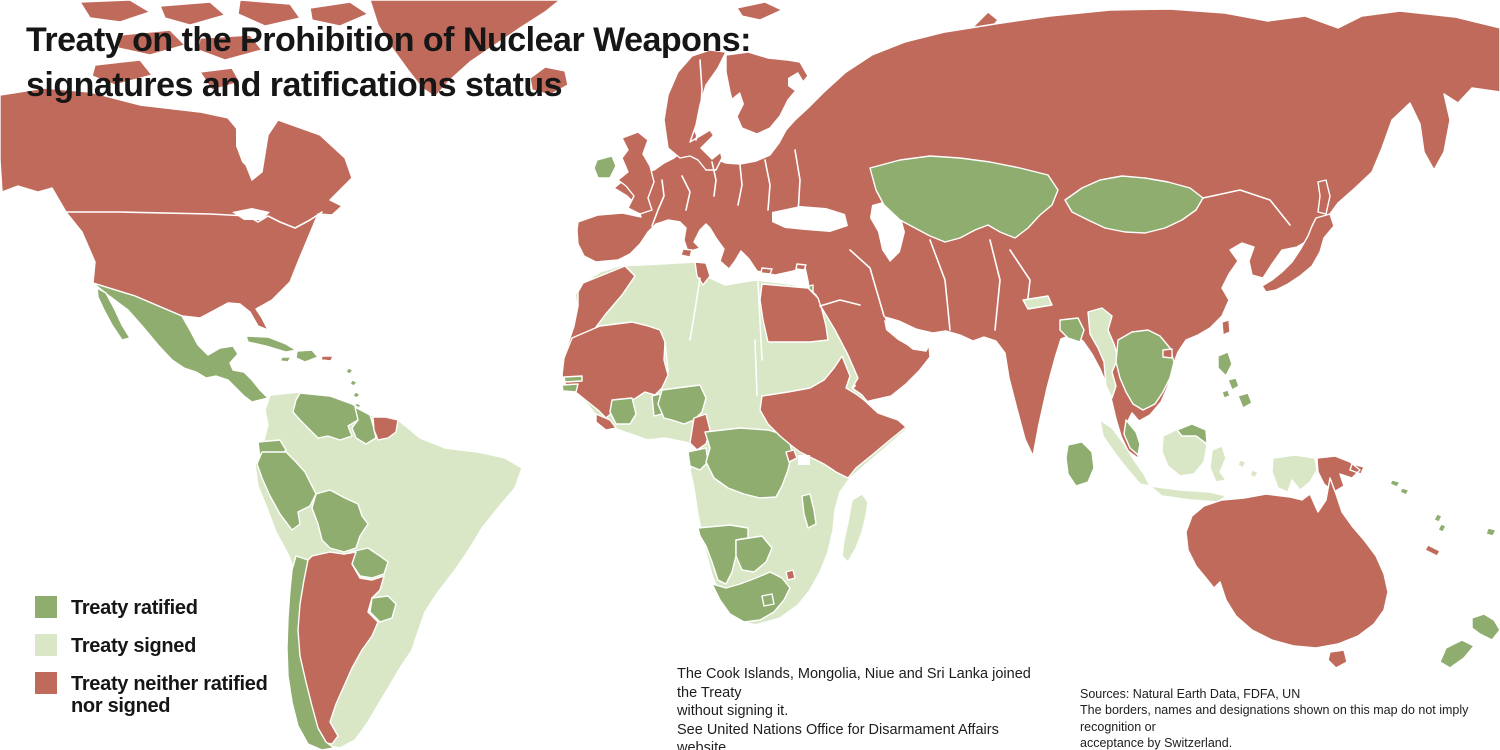 The height and width of the screenshot is (750, 1500). Describe the element at coordinates (251, 148) in the screenshot. I see `hudson-bay` at that location.